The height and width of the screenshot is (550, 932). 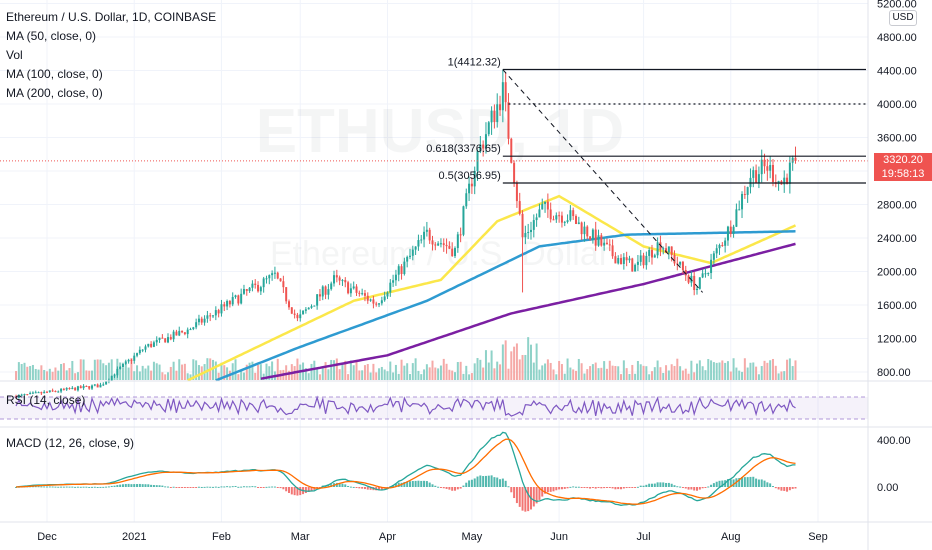 I want to click on legend-vol: Vol, so click(x=14, y=55).